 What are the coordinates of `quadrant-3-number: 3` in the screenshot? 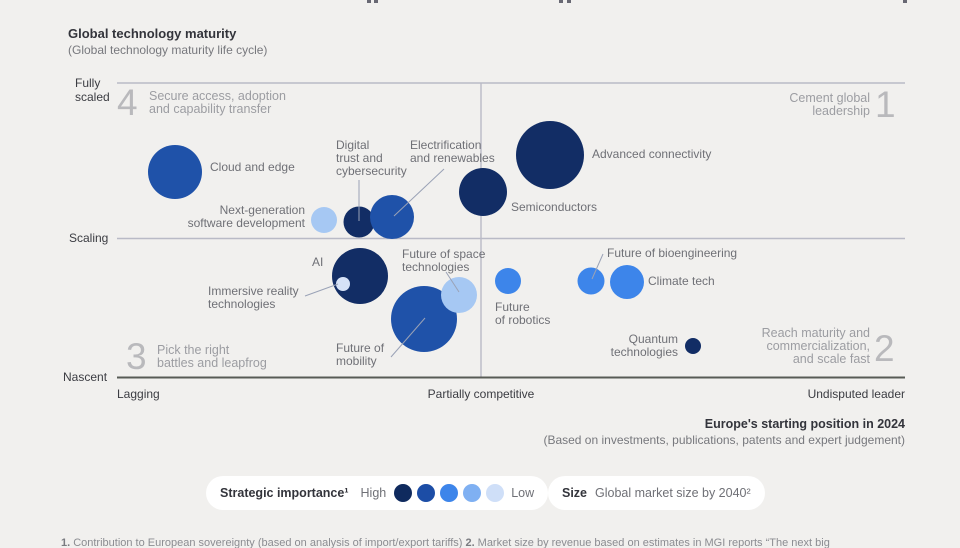 It's located at (136, 356).